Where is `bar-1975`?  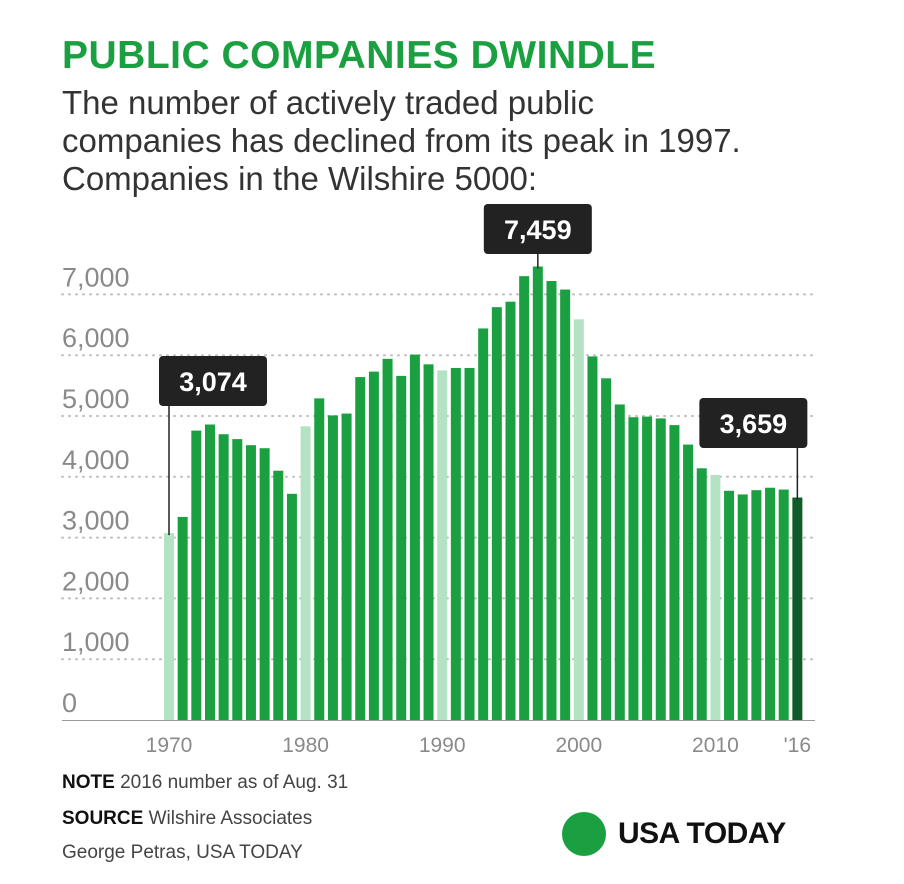 bar-1975 is located at coordinates (237, 579).